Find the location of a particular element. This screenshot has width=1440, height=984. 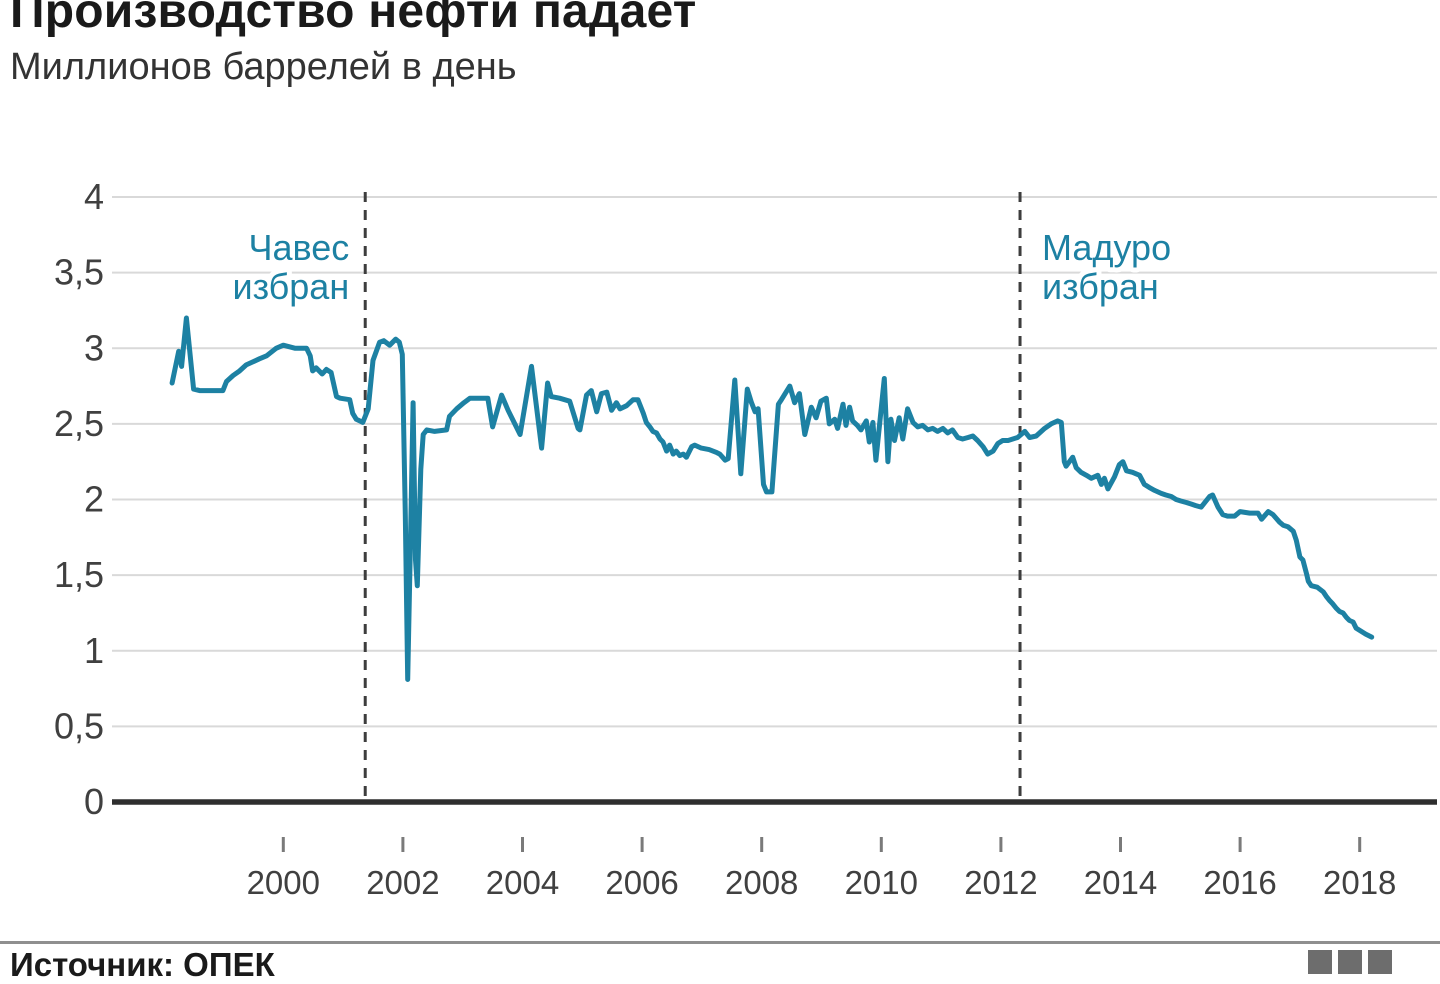

footer-separator is located at coordinates (720, 942).